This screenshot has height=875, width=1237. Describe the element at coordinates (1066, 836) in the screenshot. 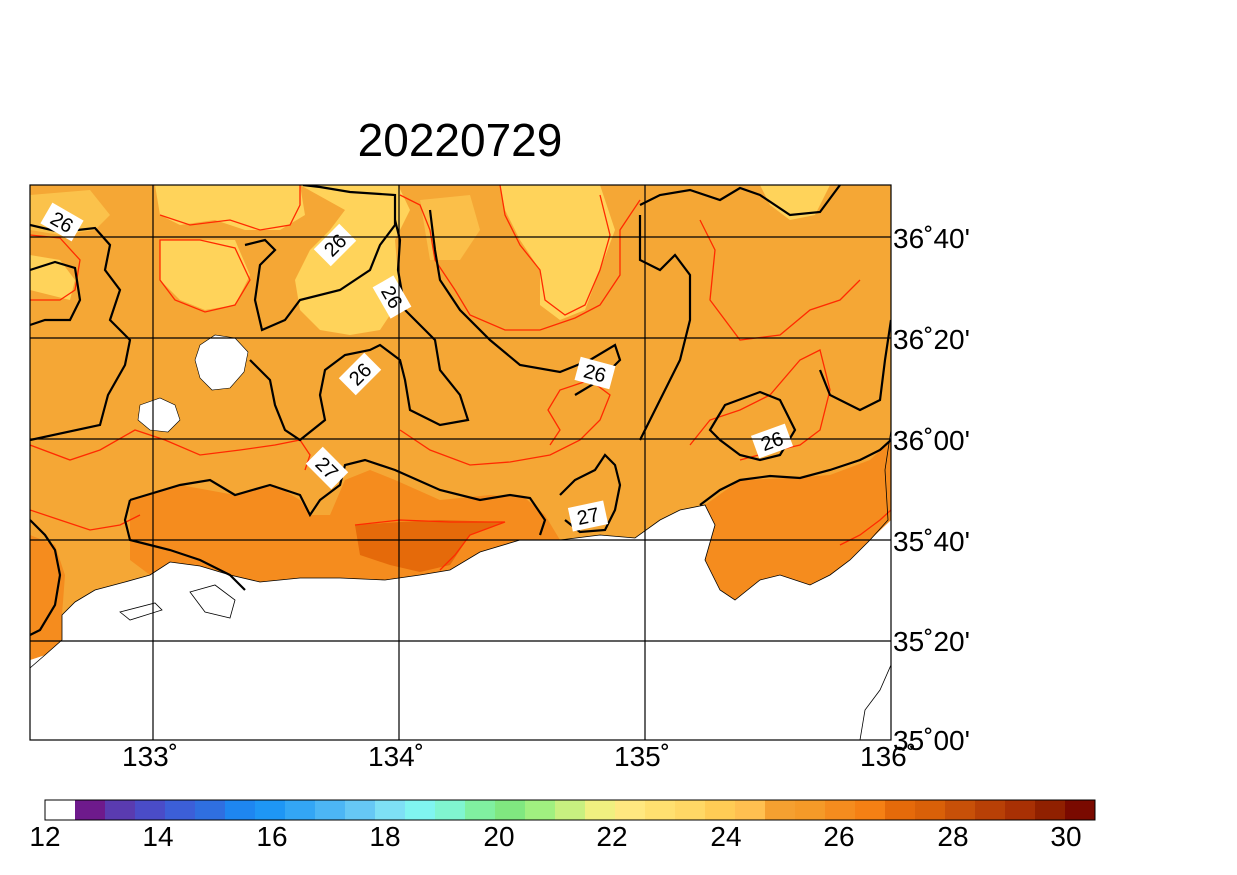

I see `colorbar-label-30: 30` at that location.